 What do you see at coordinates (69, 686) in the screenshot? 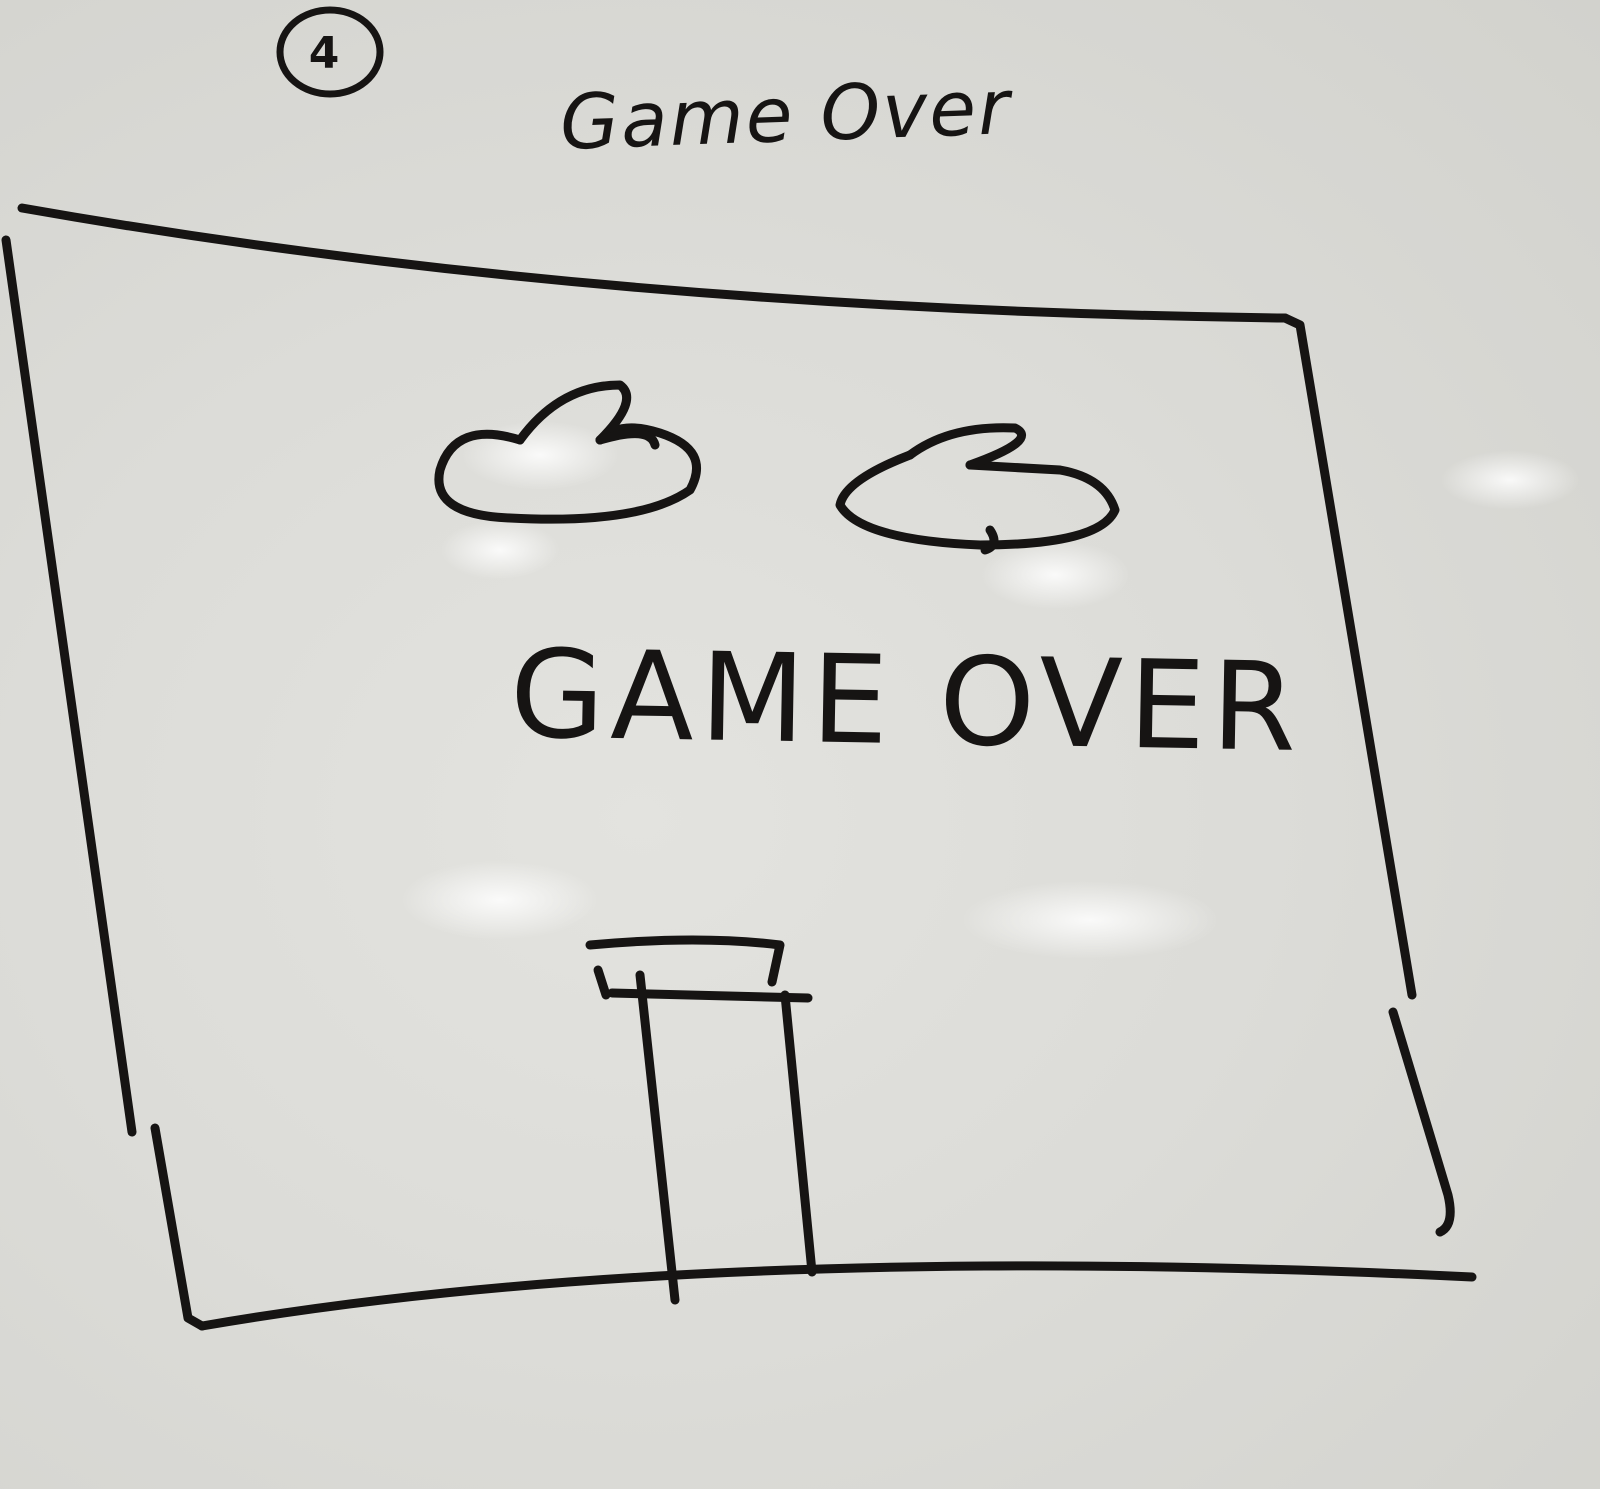
I see `screen-frame-left` at bounding box center [69, 686].